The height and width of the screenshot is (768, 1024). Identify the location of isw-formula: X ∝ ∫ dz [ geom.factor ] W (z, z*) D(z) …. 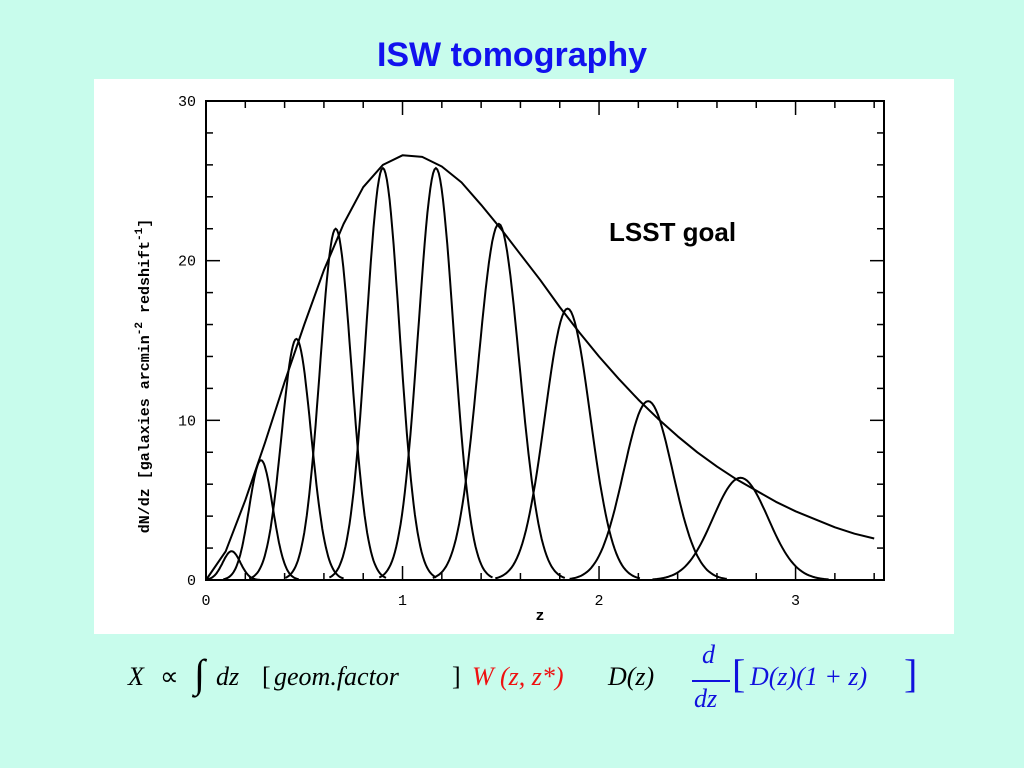
(530, 681).